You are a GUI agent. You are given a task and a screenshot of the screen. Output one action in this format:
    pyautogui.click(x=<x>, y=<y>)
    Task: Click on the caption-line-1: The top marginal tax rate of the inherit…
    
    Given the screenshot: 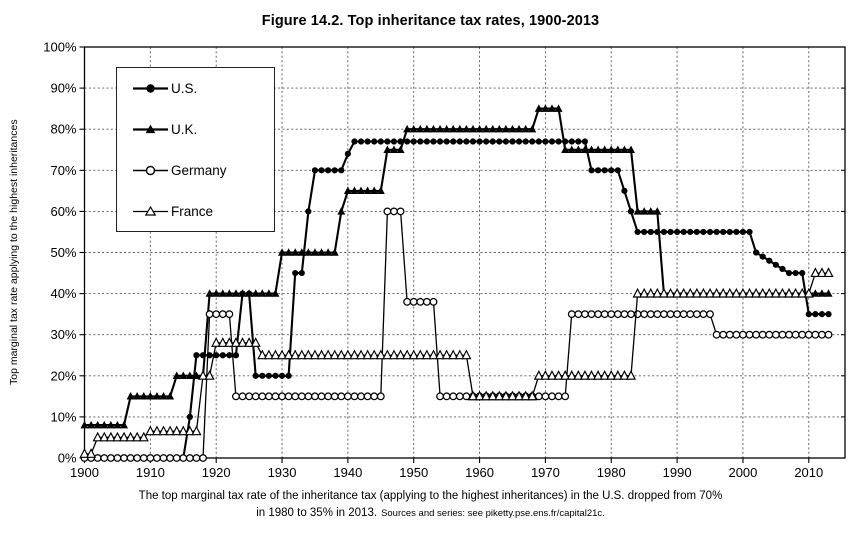 What is the action you would take?
    pyautogui.click(x=430, y=496)
    